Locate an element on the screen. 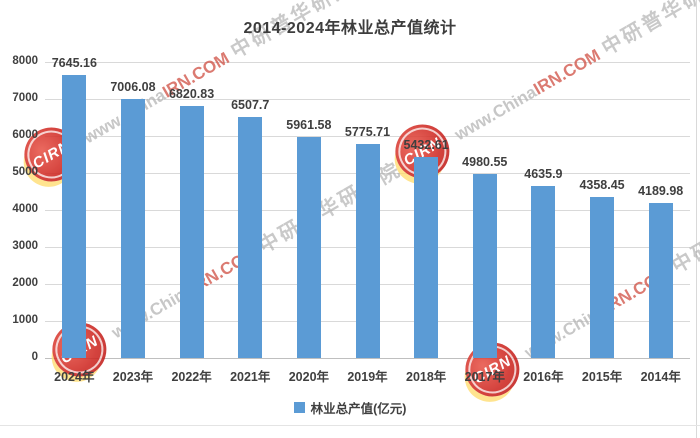 The height and width of the screenshot is (438, 700). y-tick-label: 5000 is located at coordinates (25, 172).